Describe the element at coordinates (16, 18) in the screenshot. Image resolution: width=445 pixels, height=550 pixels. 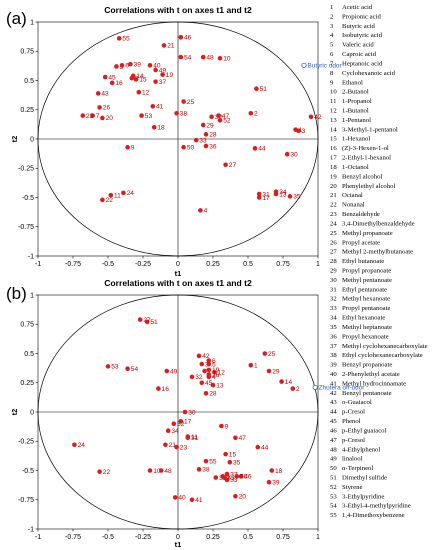
I see `panel-a-letter: (a)` at that location.